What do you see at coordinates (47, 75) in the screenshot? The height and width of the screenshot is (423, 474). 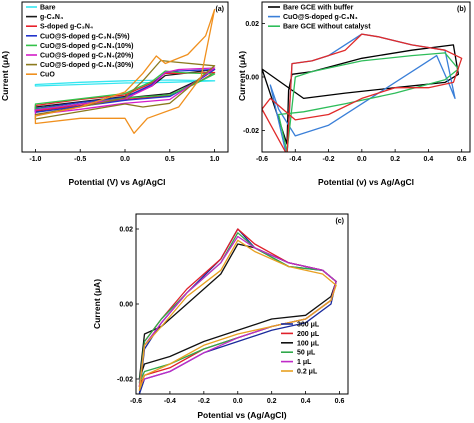 I see `legend-label: CuO` at bounding box center [47, 75].